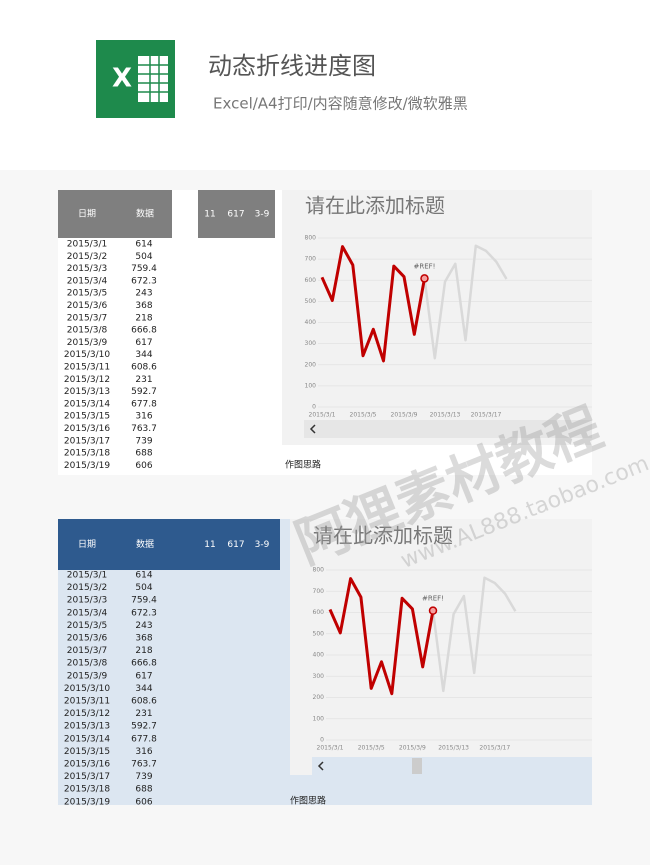 This screenshot has height=865, width=650. What do you see at coordinates (319, 676) in the screenshot?
I see `y-tick-label: 300` at bounding box center [319, 676].